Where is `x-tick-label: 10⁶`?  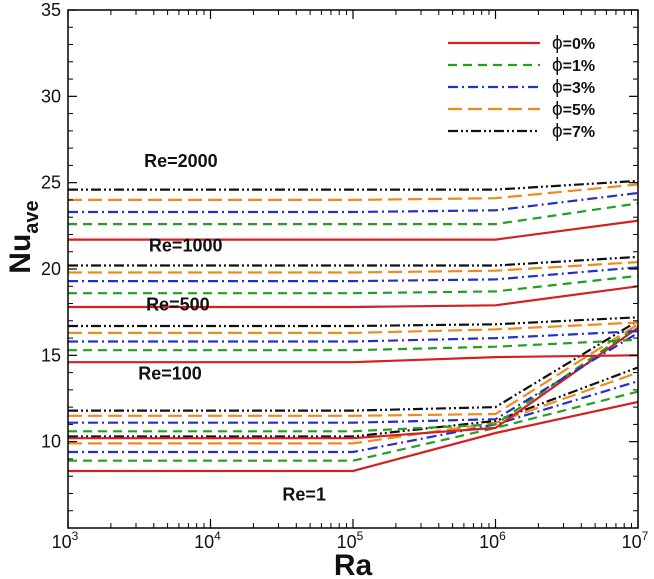
x-tick-label: 10⁶ is located at coordinates (492, 540).